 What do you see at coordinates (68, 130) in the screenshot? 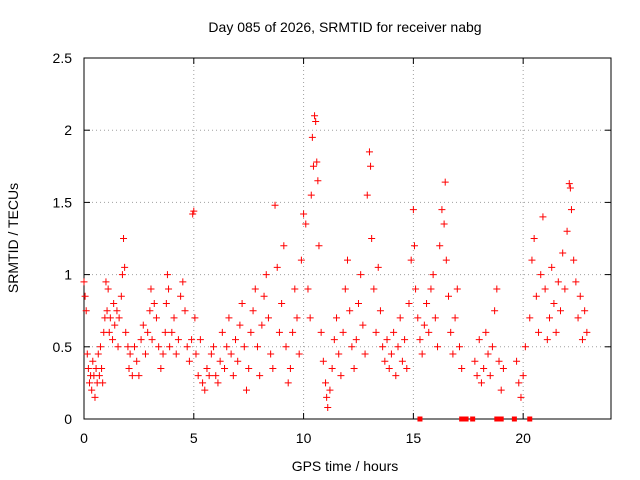
I see `y-tick-label: 2` at bounding box center [68, 130].